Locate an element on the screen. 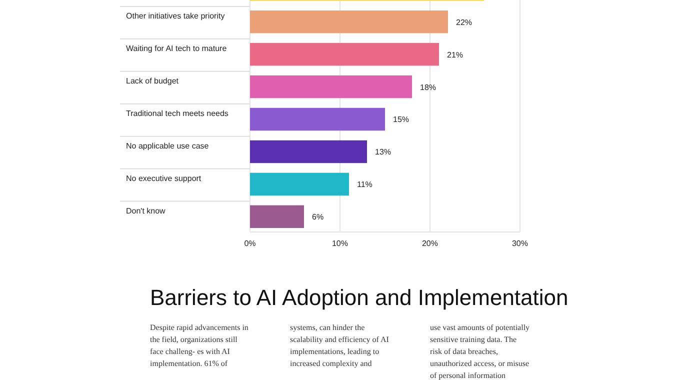 The height and width of the screenshot is (380, 694). x-tick-label: 20% is located at coordinates (430, 243).